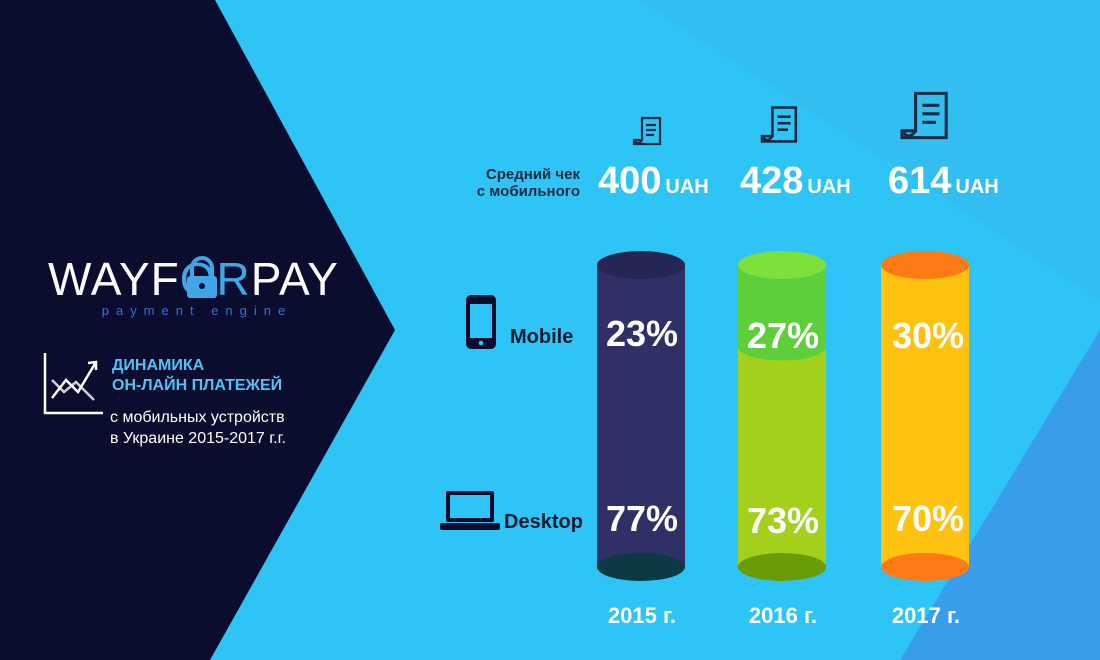  What do you see at coordinates (630, 181) in the screenshot?
I see `avg-check-value: 400` at bounding box center [630, 181].